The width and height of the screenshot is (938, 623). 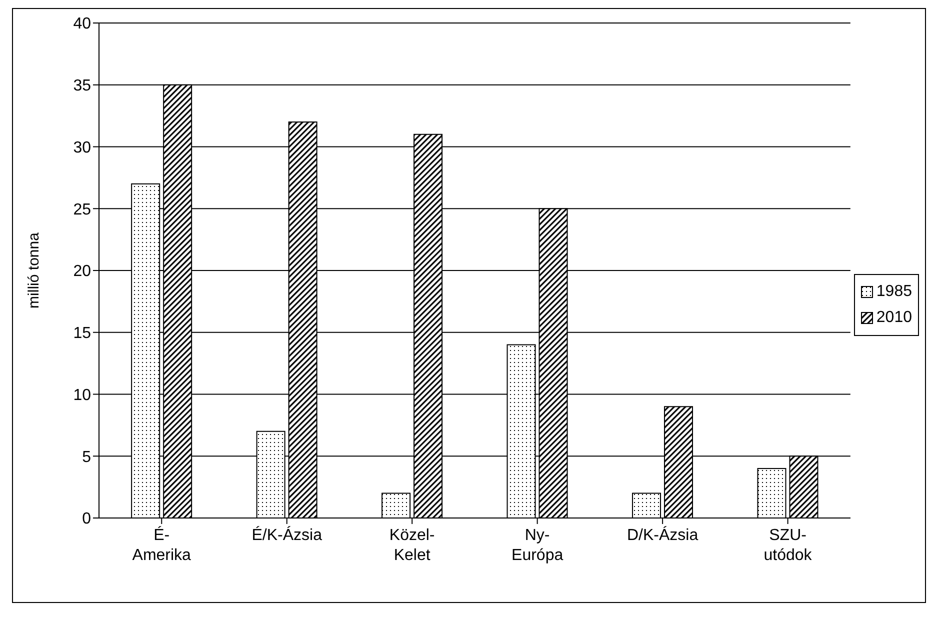 What do you see at coordinates (87, 519) in the screenshot?
I see `y-tick-label: 0` at bounding box center [87, 519].